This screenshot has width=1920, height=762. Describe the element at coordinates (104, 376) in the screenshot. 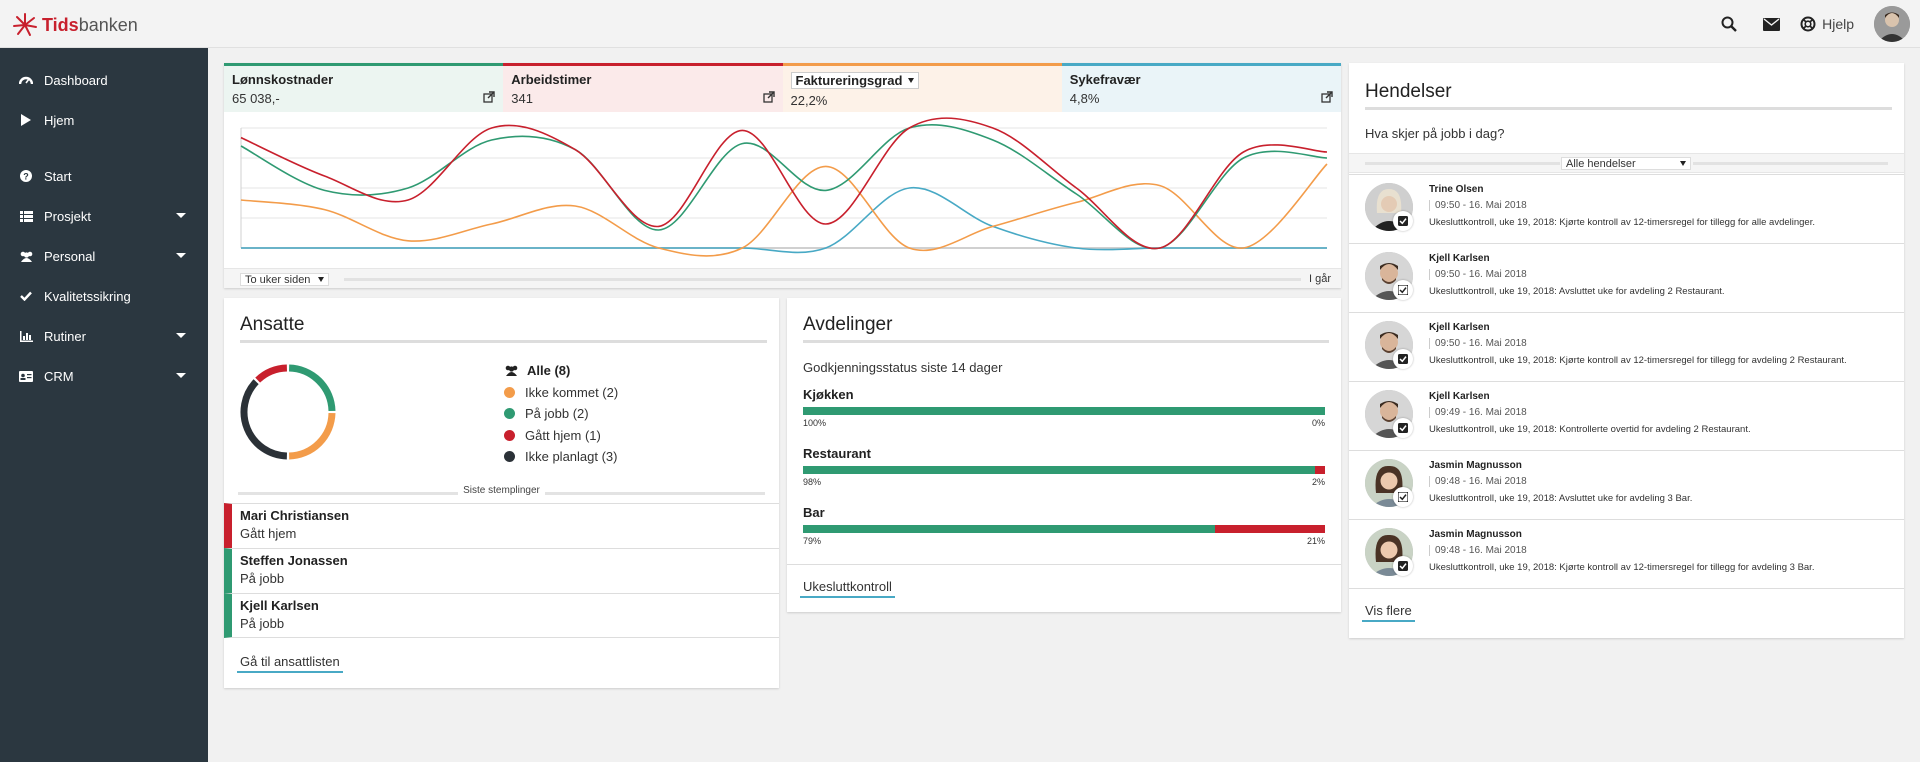

I see `sidebar-item-crm: CRM` at that location.